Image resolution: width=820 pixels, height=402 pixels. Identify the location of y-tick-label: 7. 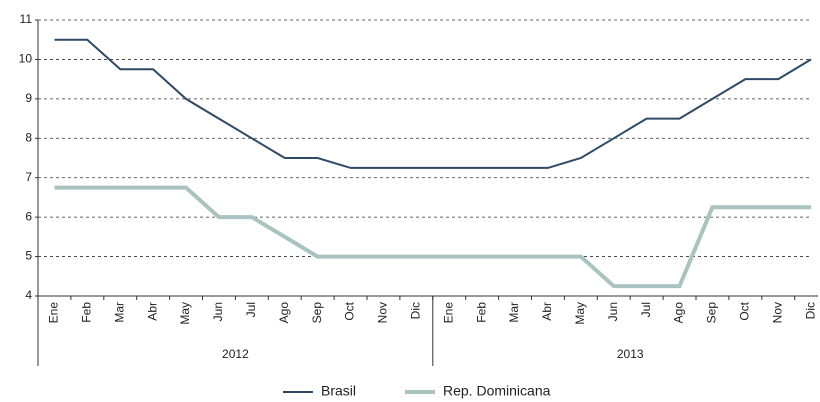
(28, 177).